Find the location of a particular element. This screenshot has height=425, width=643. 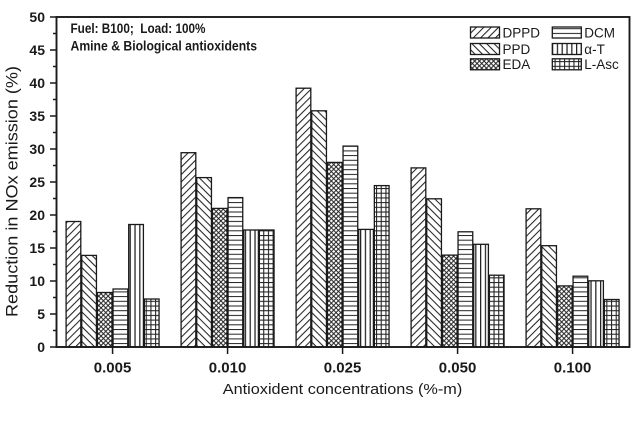

svg-text: 50 is located at coordinates (37, 17).